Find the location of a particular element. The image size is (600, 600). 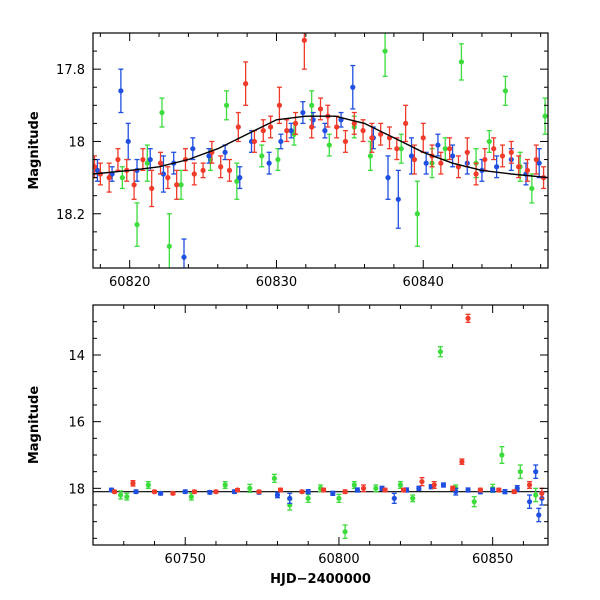

model-curve is located at coordinates (320, 147).